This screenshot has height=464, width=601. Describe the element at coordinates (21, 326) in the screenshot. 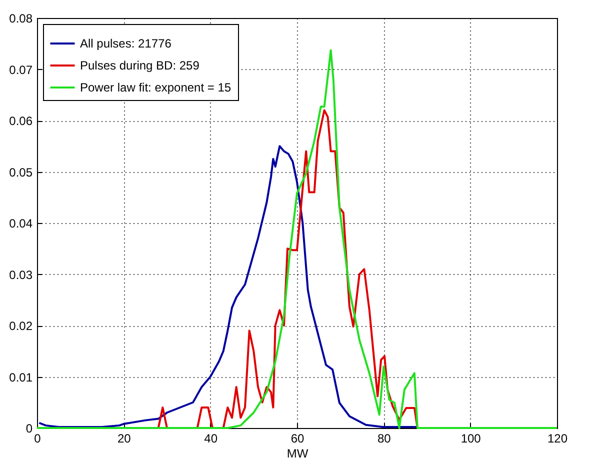

I see `y-tick-label: 0.02` at that location.